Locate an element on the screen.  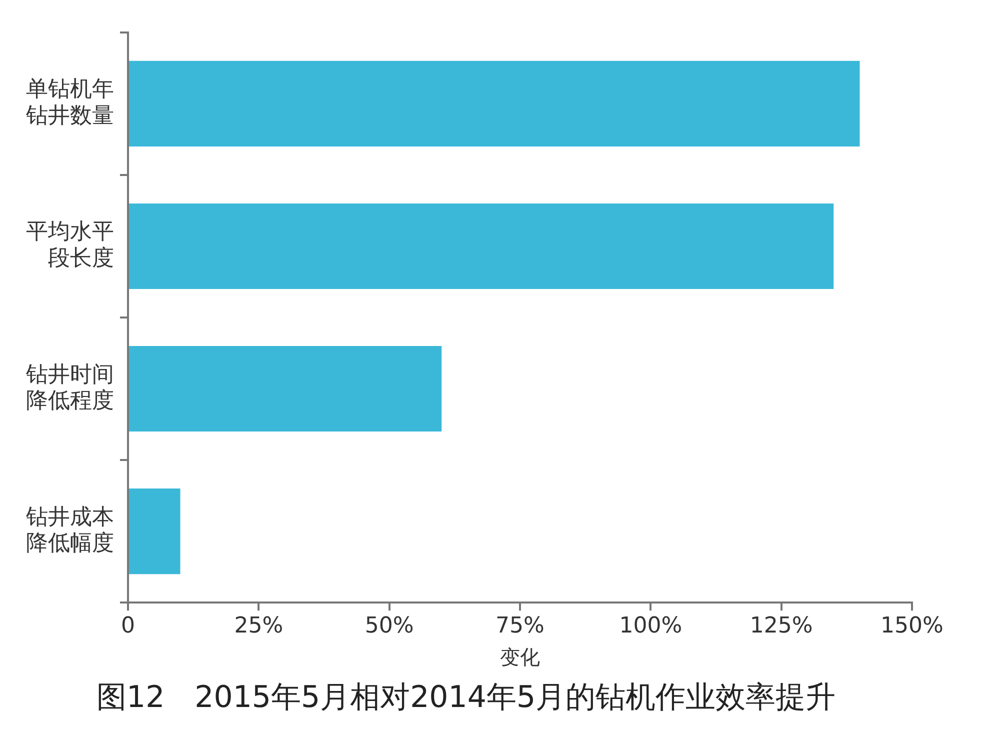
y-tick-label: 单钻机年钻井数量 is located at coordinates (69, 103).